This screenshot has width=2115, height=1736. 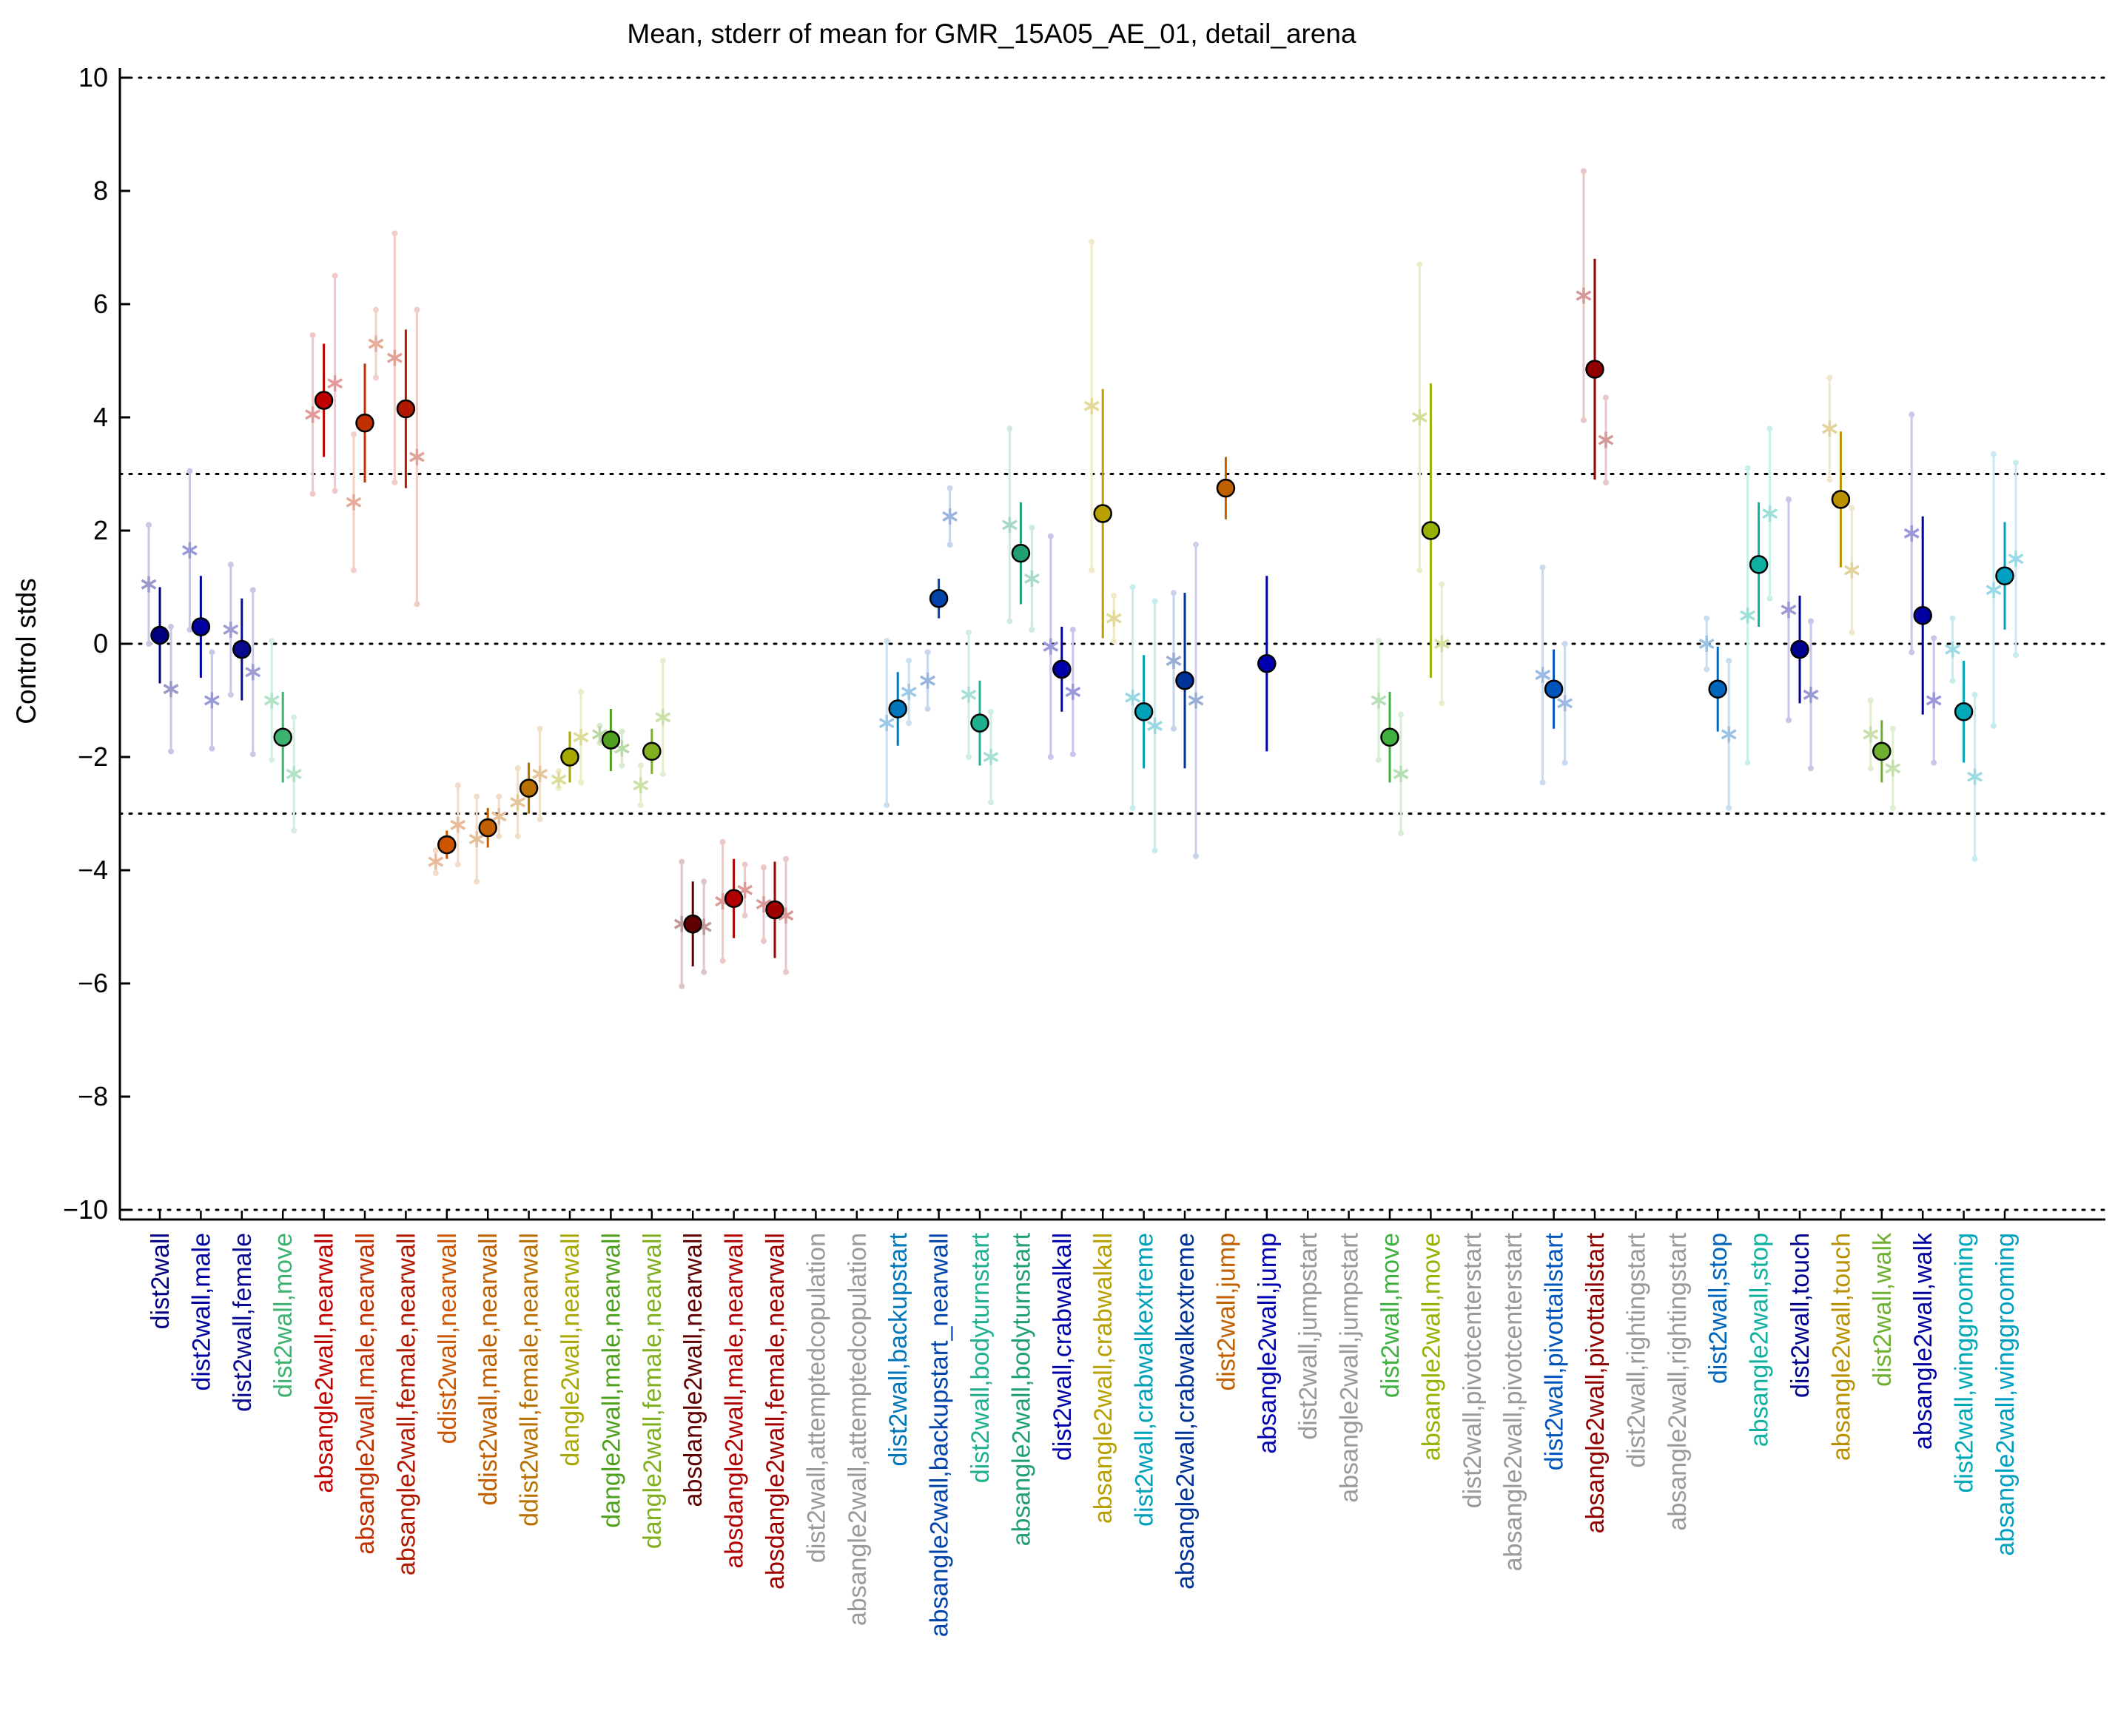 What do you see at coordinates (1473, 1370) in the screenshot?
I see `category-label: dist2wall,pivotcenterstart` at bounding box center [1473, 1370].